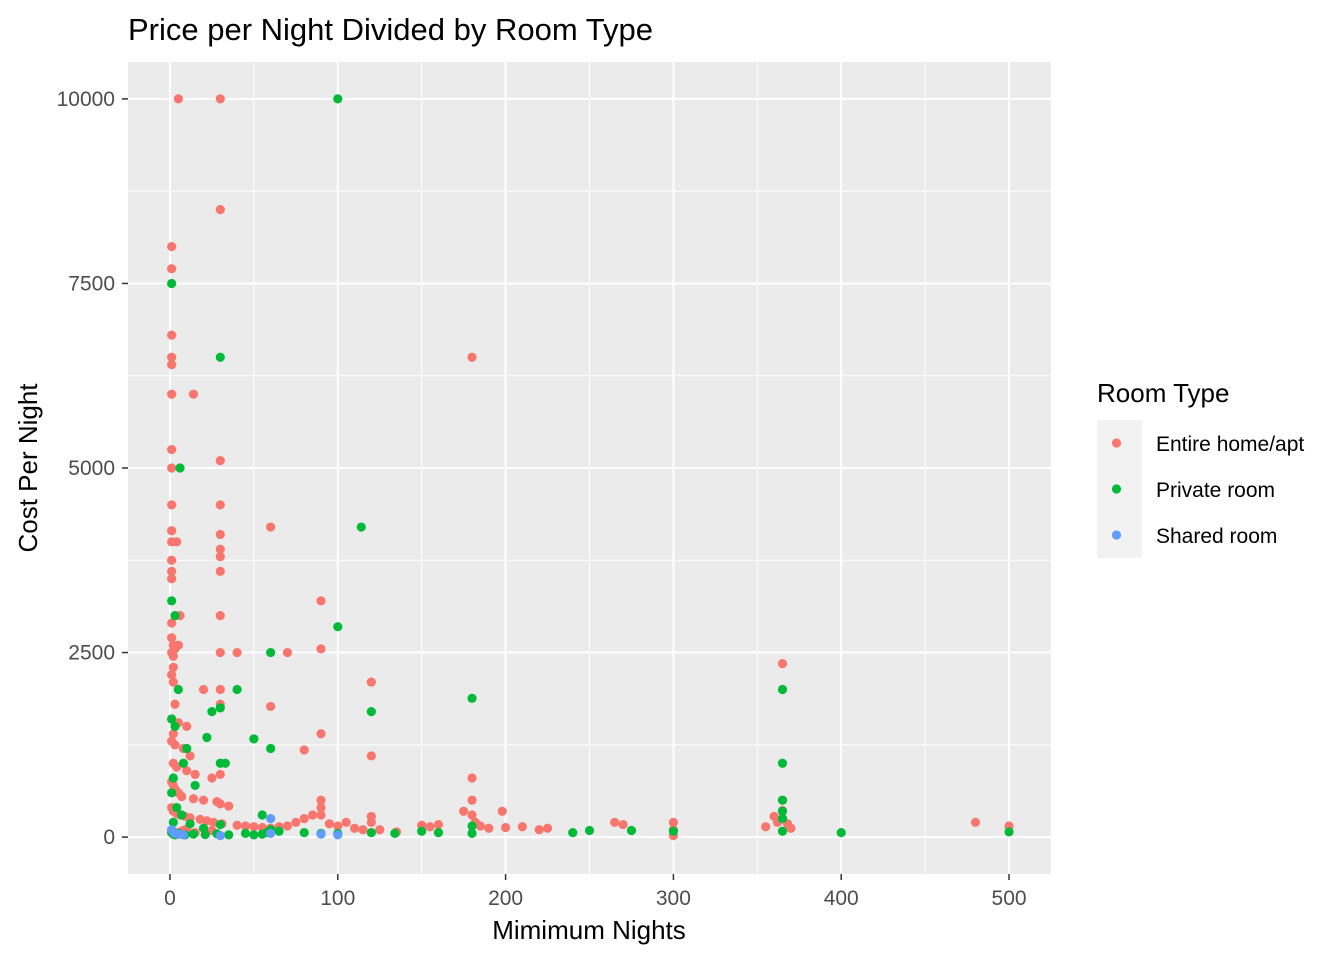 The height and width of the screenshot is (960, 1344). What do you see at coordinates (505, 898) in the screenshot?
I see `x-tick-label: 200` at bounding box center [505, 898].